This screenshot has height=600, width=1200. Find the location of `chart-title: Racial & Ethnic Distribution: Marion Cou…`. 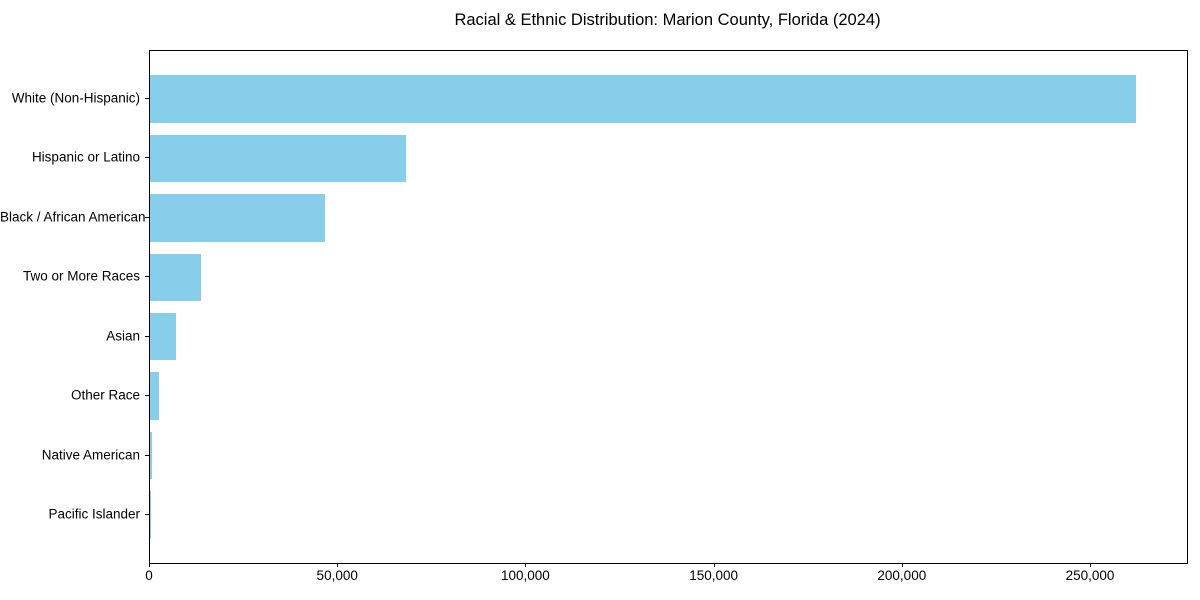

chart-title: Racial & Ethnic Distribution: Marion Cou… is located at coordinates (667, 20).